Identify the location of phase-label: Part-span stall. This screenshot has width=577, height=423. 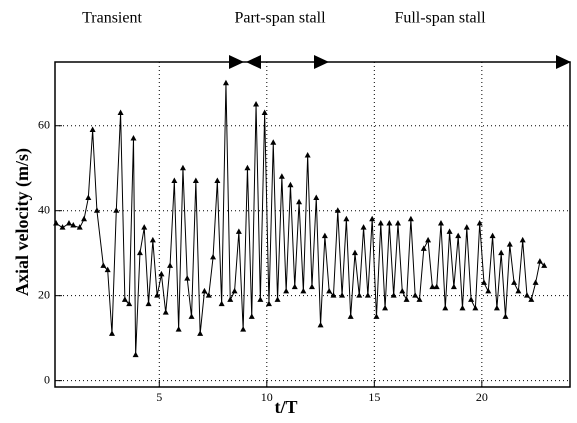
(280, 18).